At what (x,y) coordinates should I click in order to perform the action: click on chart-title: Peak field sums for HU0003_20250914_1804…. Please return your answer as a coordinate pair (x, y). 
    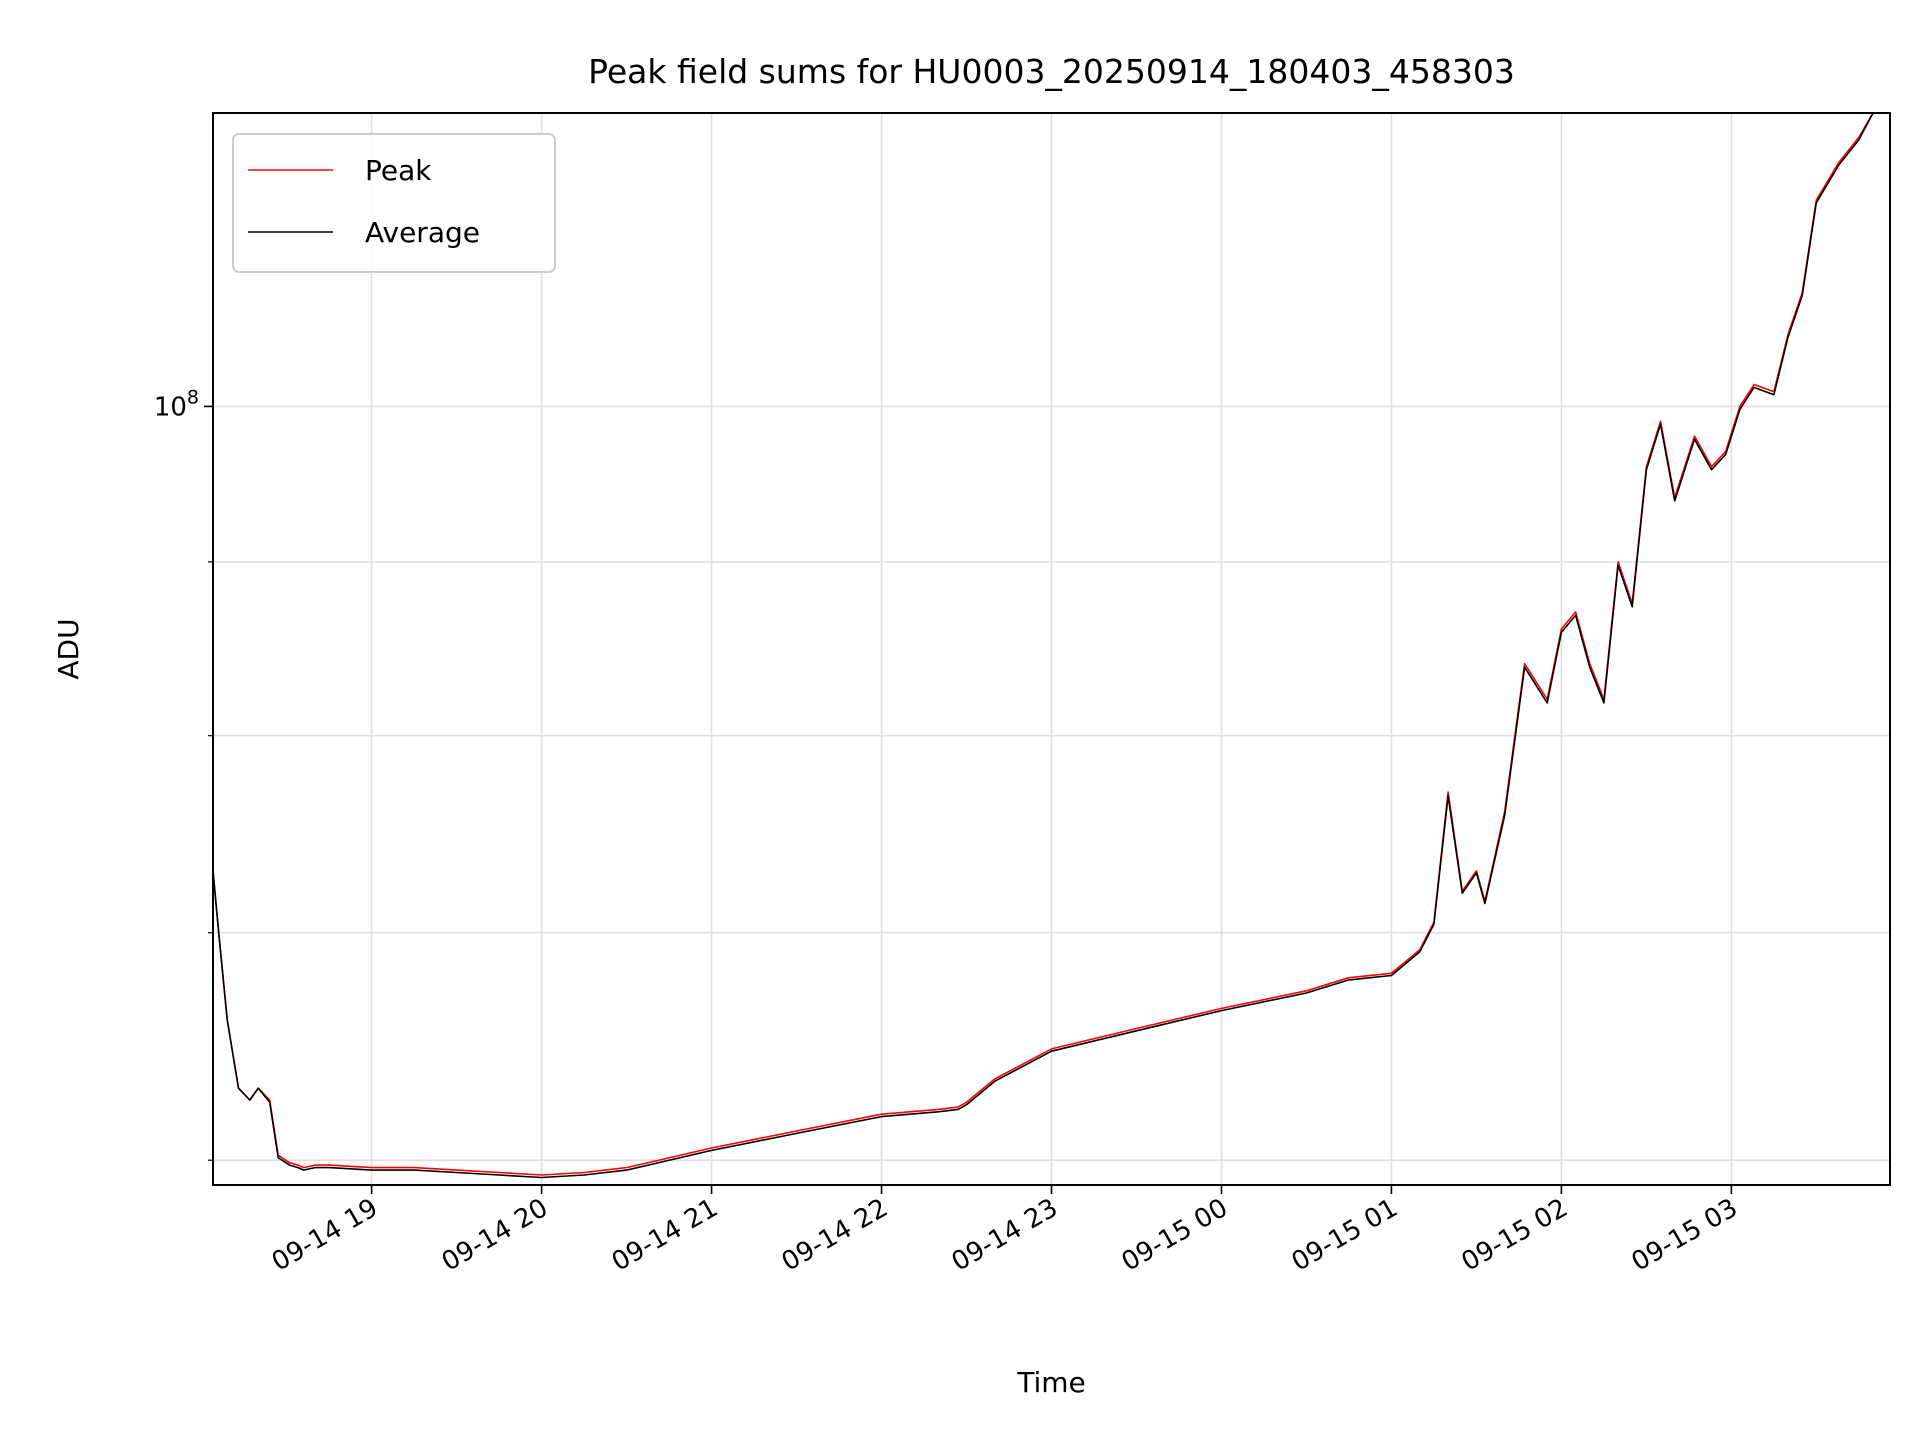
    Looking at the image, I should click on (1051, 71).